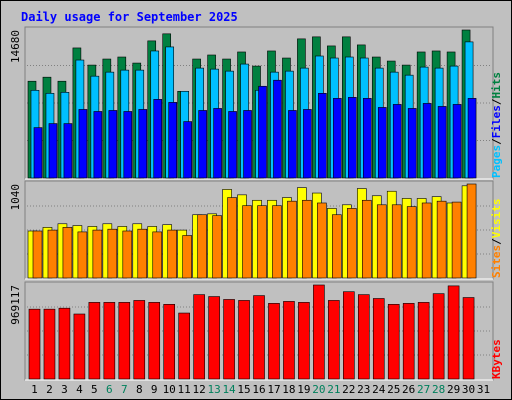 Image resolution: width=512 pixels, height=400 pixels. Describe the element at coordinates (496, 261) in the screenshot. I see `legend-sites: Sites` at that location.